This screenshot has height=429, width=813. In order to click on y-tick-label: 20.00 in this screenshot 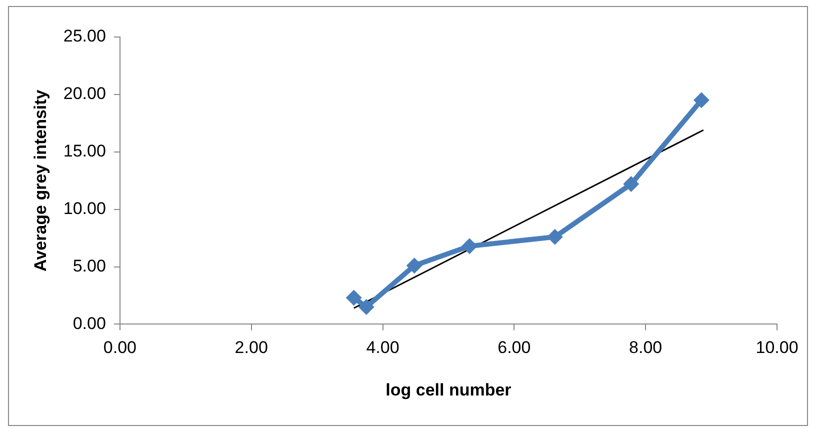, I will do `click(84, 94)`.